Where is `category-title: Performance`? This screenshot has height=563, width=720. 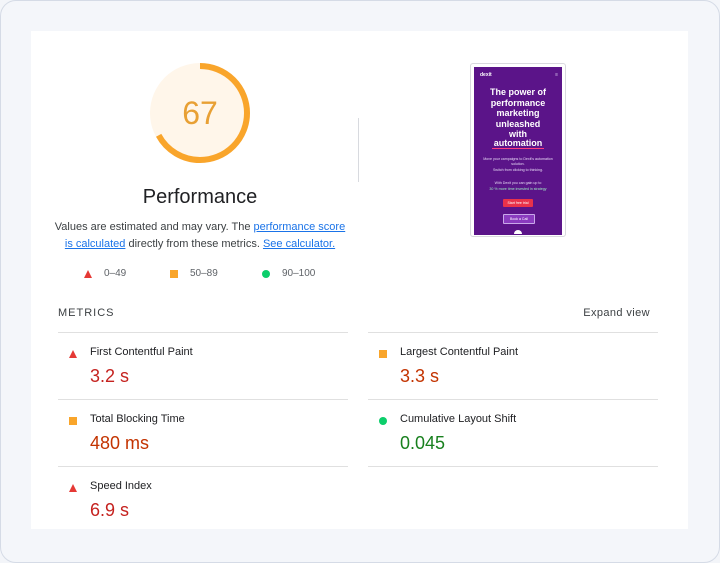
category-title: Performance is located at coordinates (200, 197).